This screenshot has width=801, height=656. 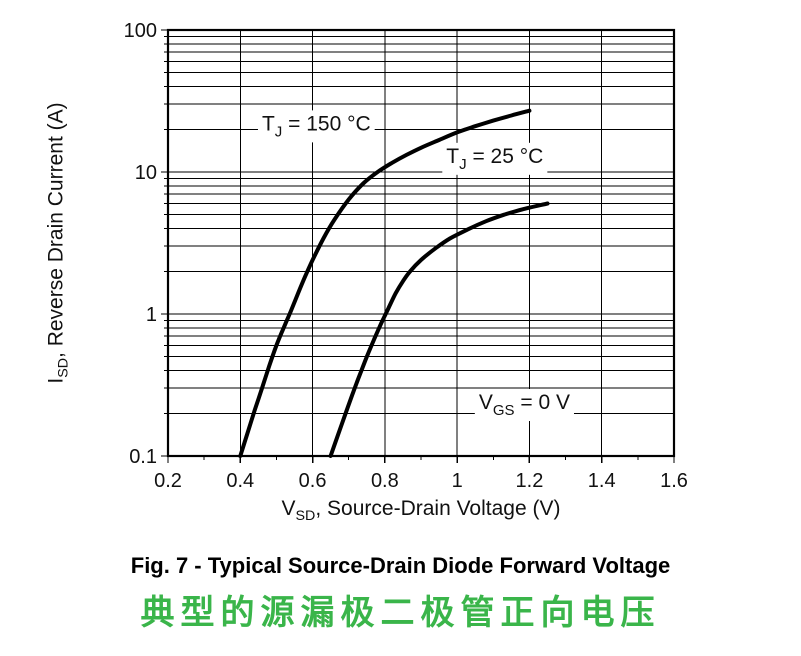 I want to click on x-axis-title-text: , Source-Drain Voltage (V), so click(x=438, y=508).